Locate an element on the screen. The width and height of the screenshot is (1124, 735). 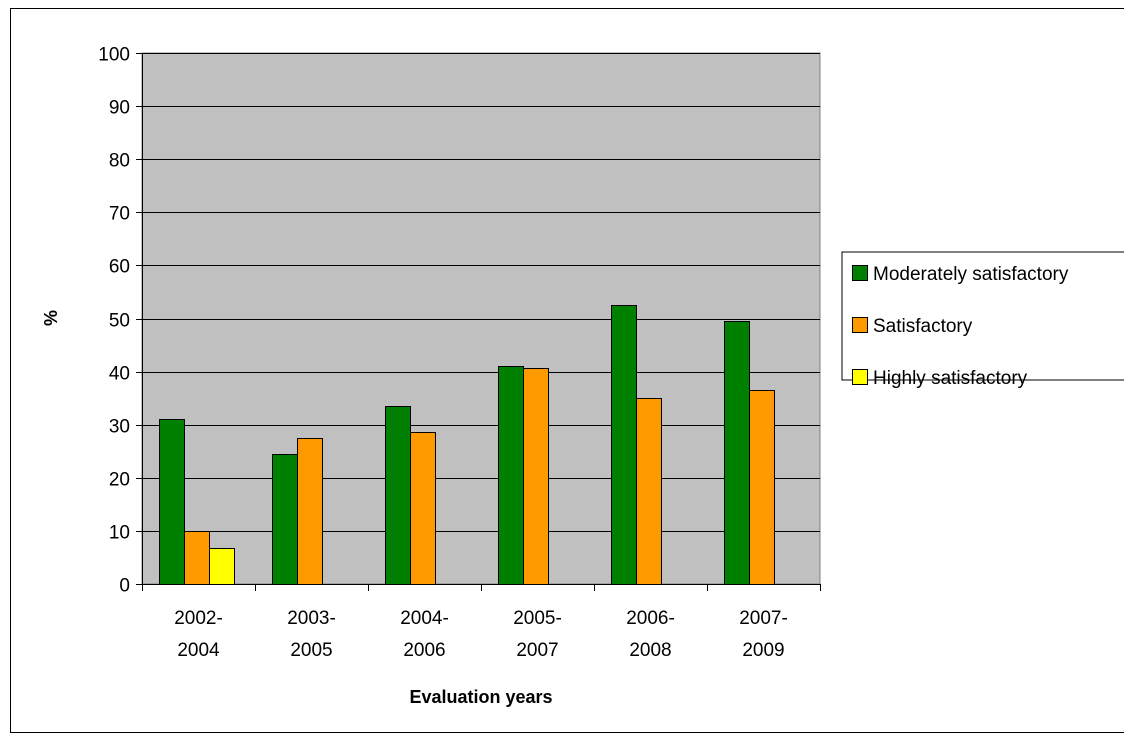
x-tick-label: 2009 is located at coordinates (763, 650).